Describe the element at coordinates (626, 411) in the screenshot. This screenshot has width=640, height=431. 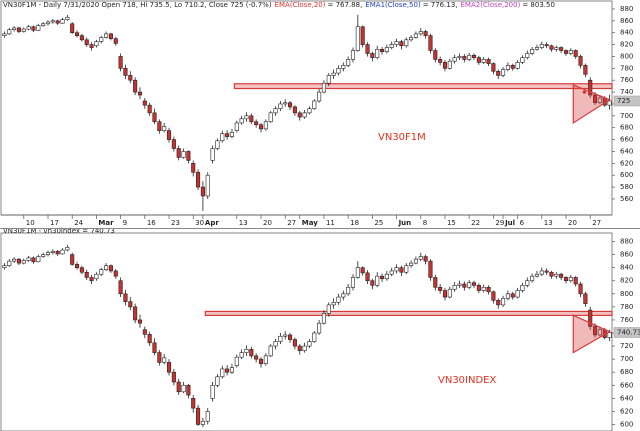
I see `y-tick-label: 620` at that location.